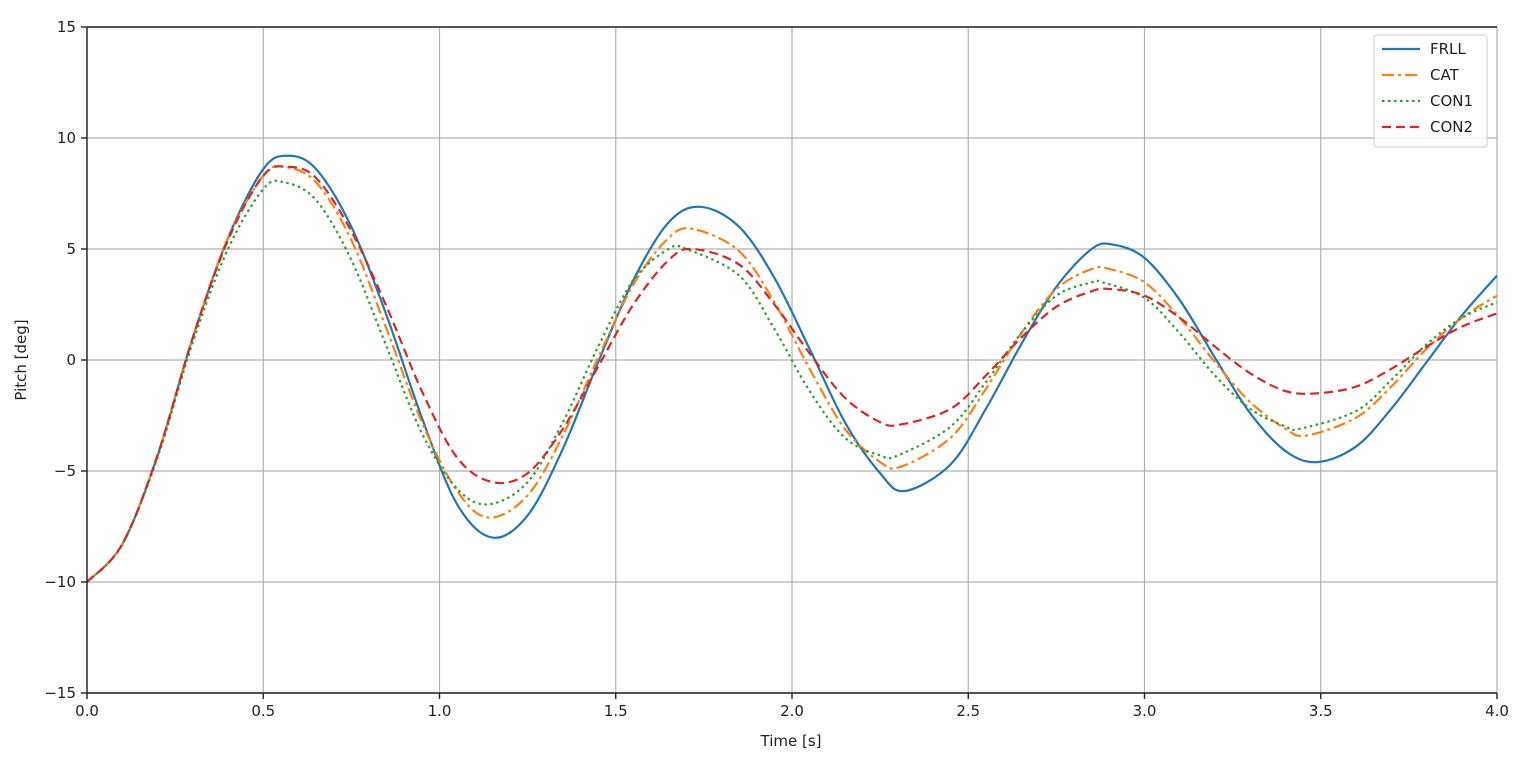 The width and height of the screenshot is (1523, 763). I want to click on y-tick-label: −10, so click(60, 582).